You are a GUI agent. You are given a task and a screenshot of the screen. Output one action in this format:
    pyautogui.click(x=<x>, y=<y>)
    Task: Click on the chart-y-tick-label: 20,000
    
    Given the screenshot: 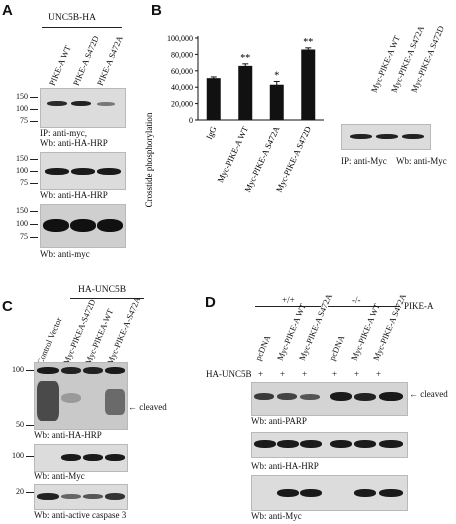 What is the action you would take?
    pyautogui.click(x=182, y=104)
    